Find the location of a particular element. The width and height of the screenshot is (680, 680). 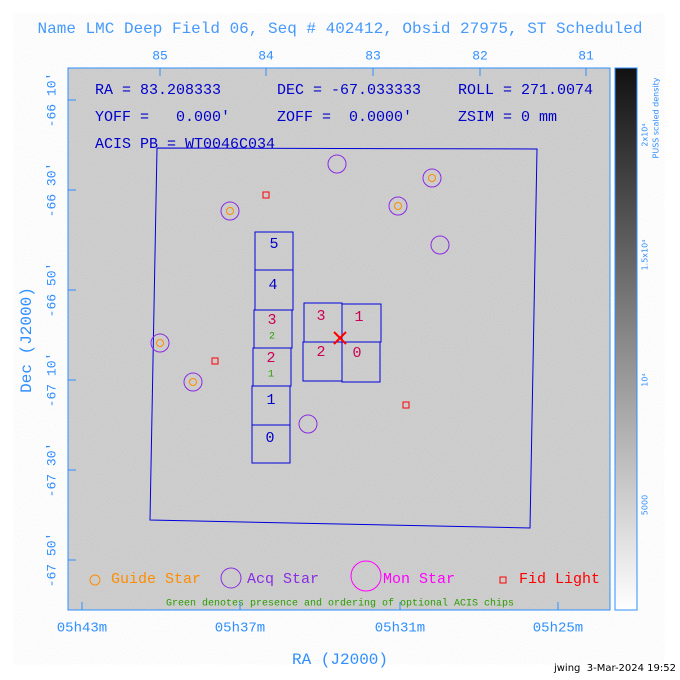

optional-chip-label: 1 is located at coordinates (271, 375).